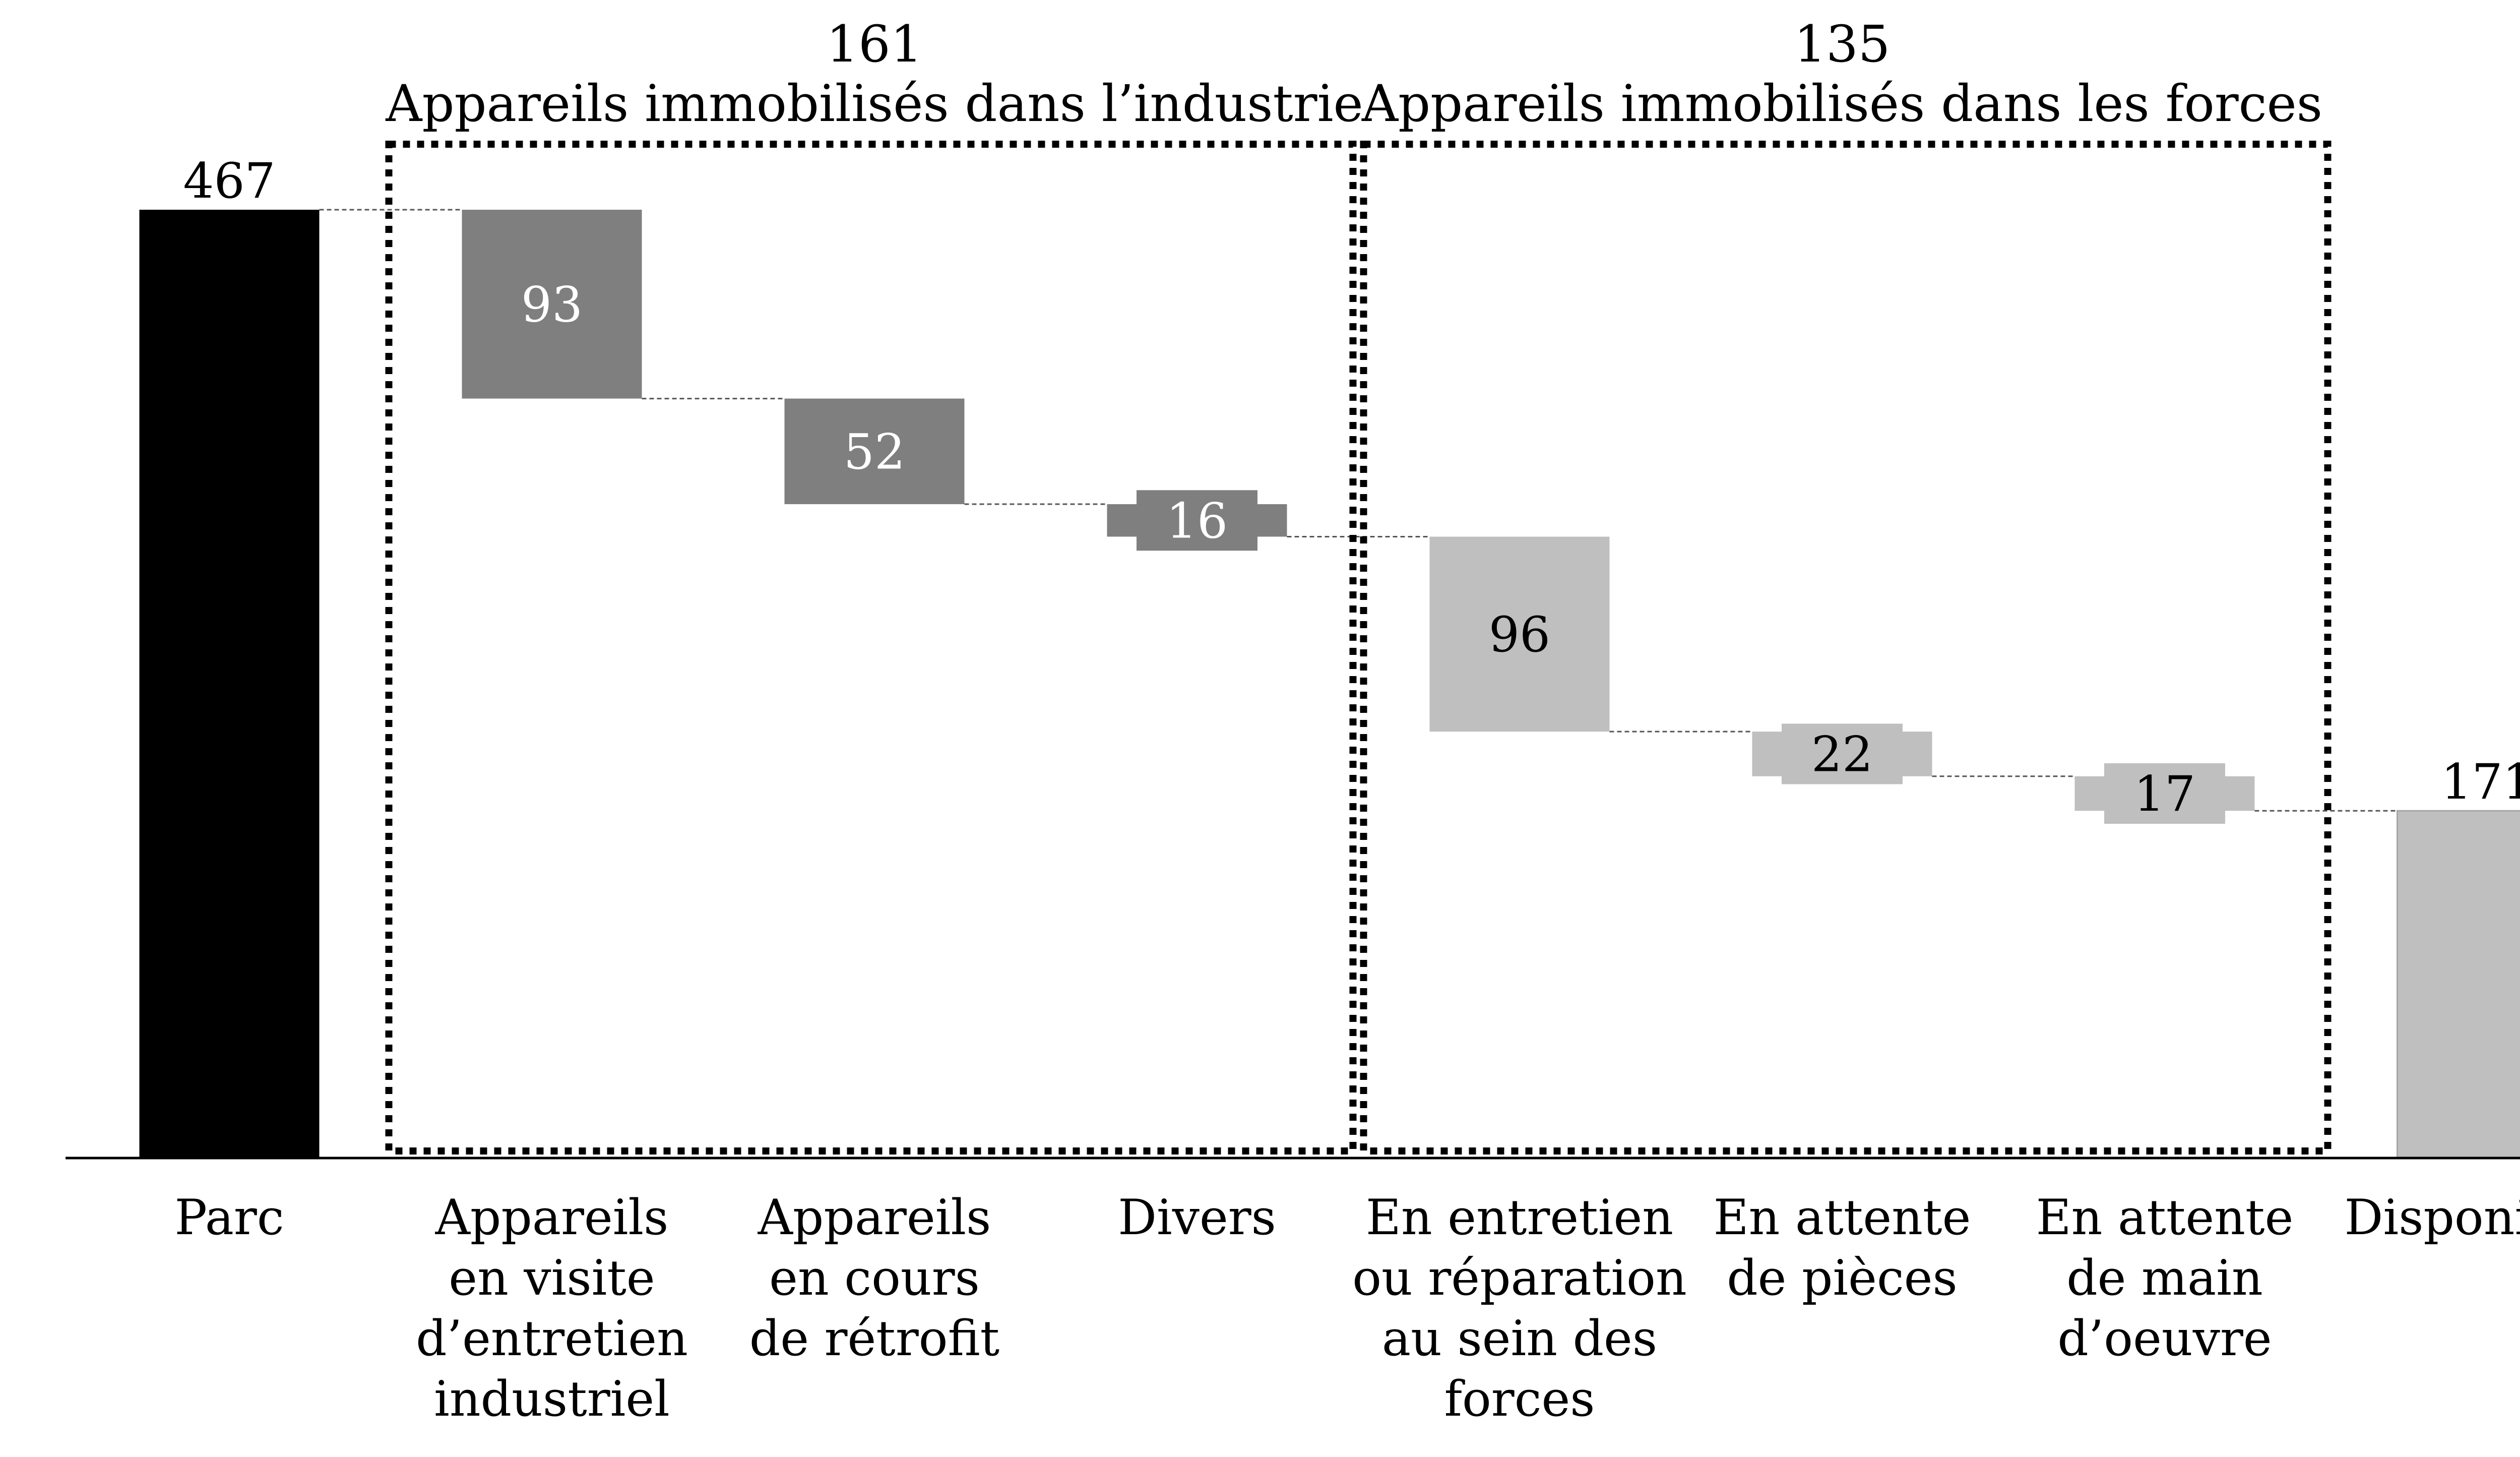  Describe the element at coordinates (874, 1278) in the screenshot. I see `category-label: en cours` at that location.